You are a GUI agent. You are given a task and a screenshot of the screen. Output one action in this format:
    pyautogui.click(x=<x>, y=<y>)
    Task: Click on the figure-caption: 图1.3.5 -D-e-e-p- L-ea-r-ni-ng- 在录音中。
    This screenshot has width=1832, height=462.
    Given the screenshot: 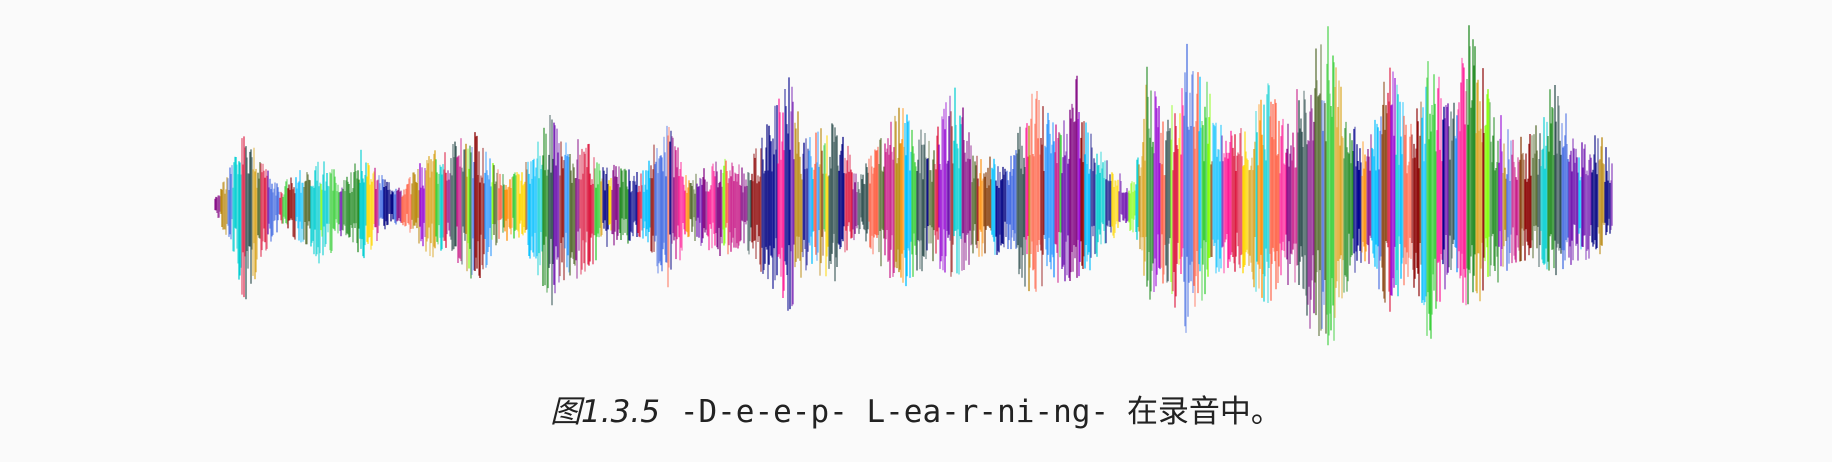 What is the action you would take?
    pyautogui.click(x=916, y=408)
    